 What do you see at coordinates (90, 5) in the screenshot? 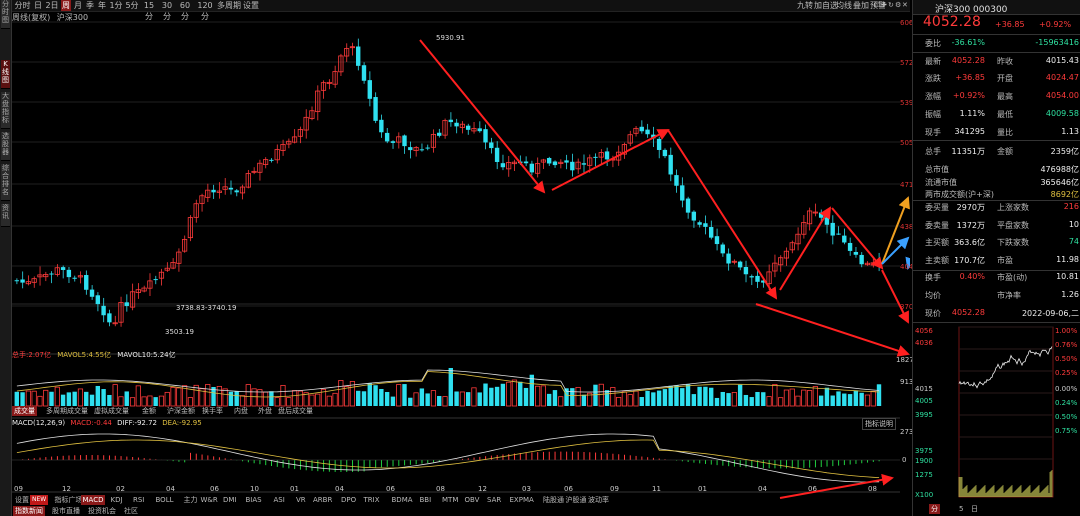
I see `period-tab-5: 季` at bounding box center [90, 5].